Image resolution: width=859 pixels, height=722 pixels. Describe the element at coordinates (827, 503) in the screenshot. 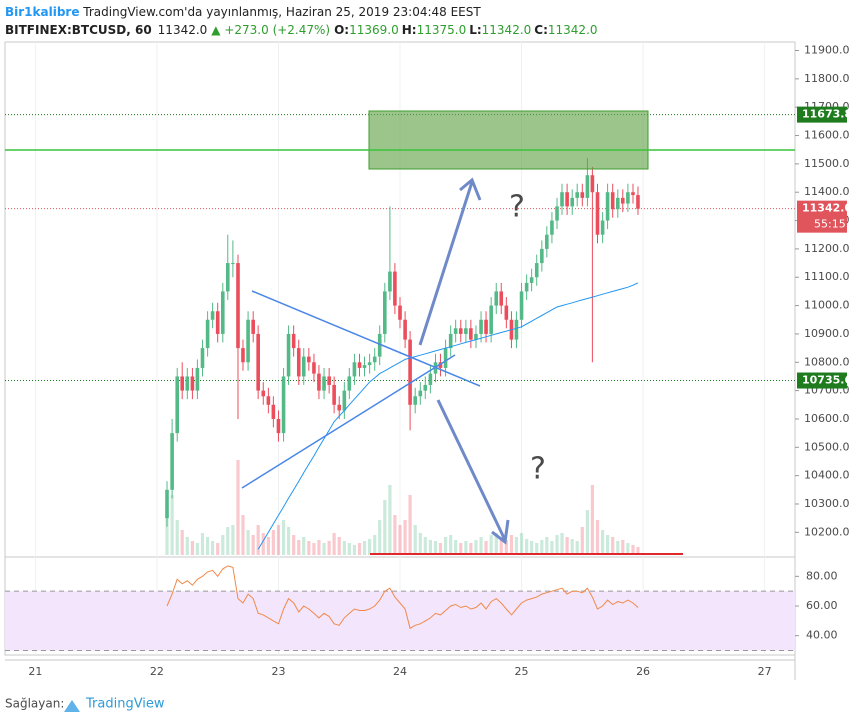

I see `y-tick-label: 10300.0` at that location.